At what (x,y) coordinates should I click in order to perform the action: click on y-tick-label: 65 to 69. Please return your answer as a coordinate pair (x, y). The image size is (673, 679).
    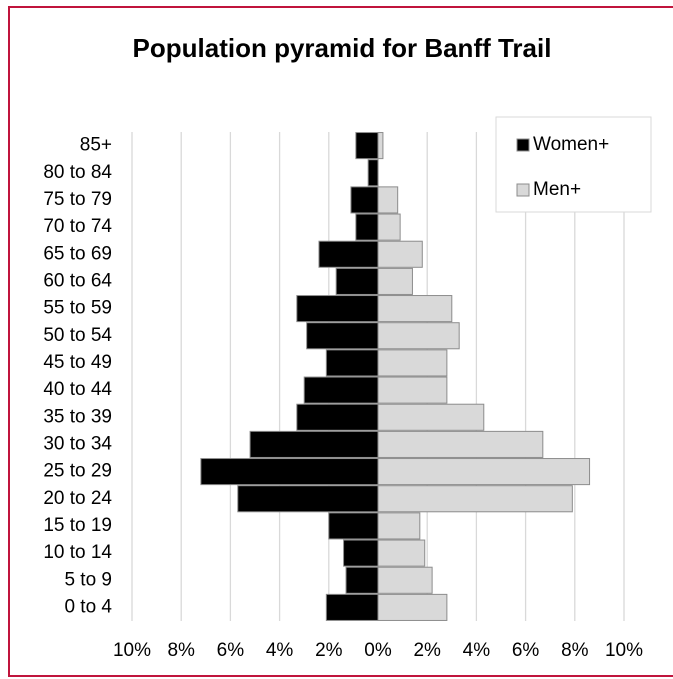
    Looking at the image, I should click on (77, 253).